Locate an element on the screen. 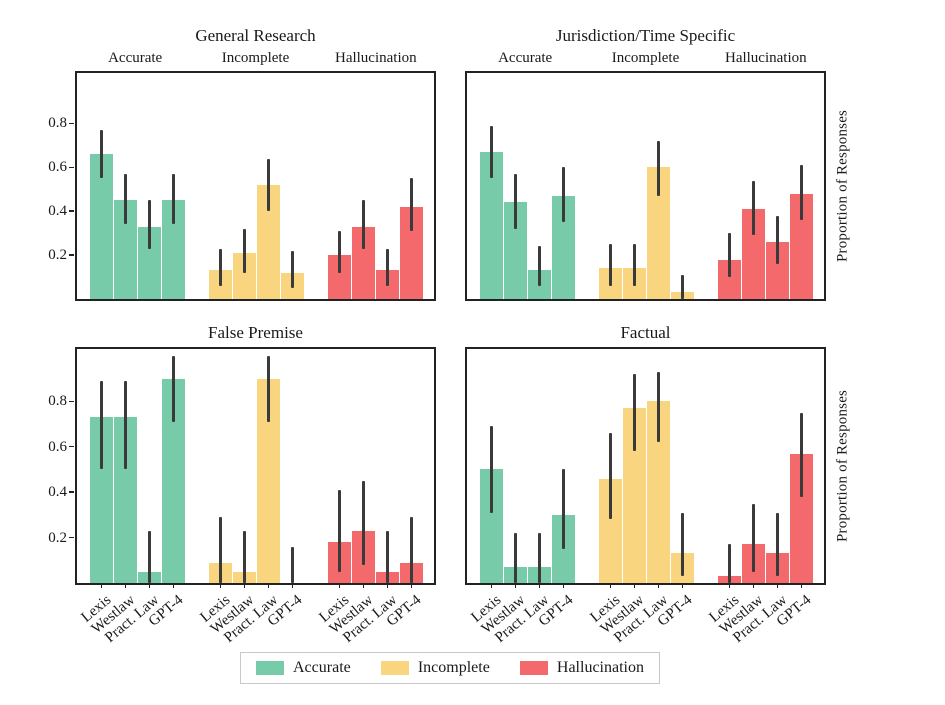 Image resolution: width=945 pixels, height=705 pixels. legend-item-incomplete: Incomplete is located at coordinates (435, 668).